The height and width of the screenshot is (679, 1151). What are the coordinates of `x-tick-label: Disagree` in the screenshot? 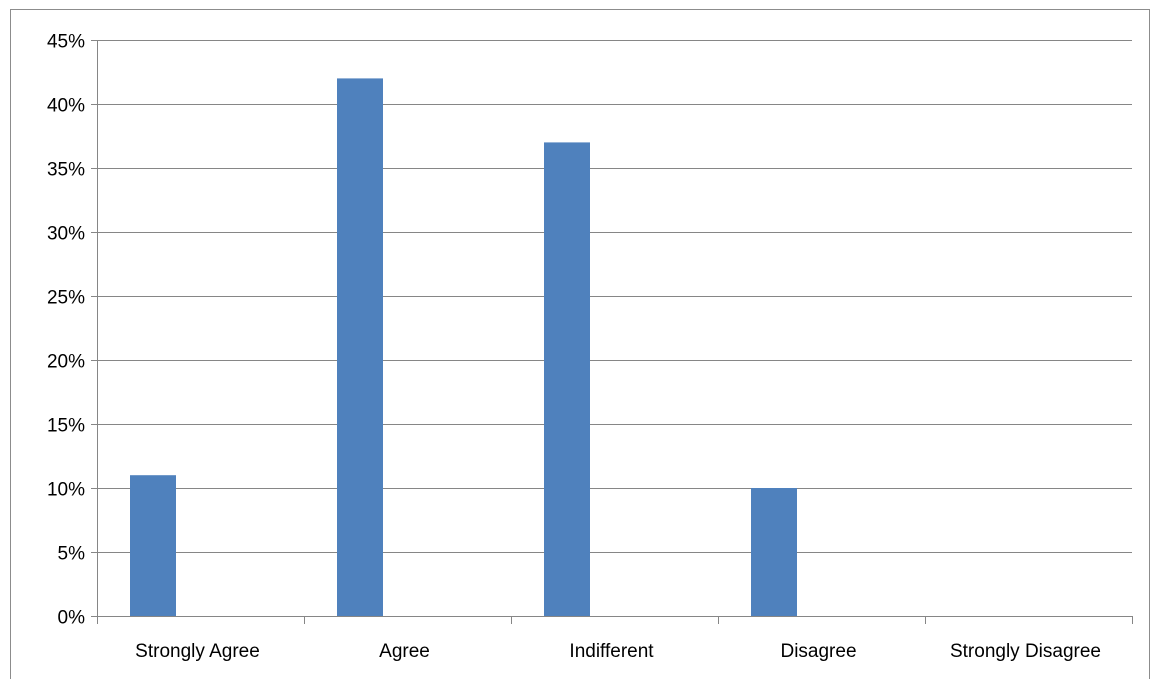 It's located at (818, 651).